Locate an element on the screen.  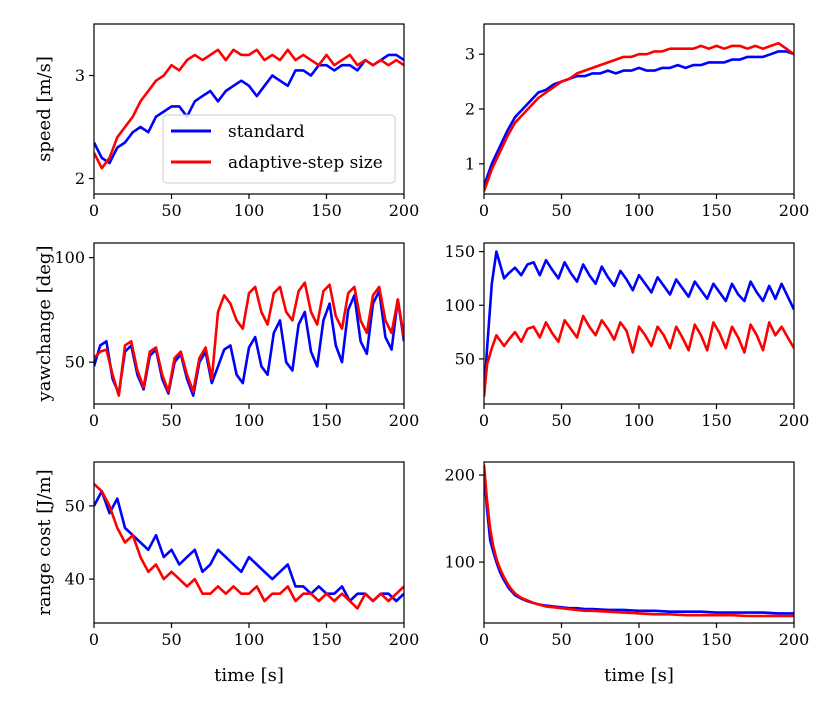
panel-top-right: 0 50 100 150 200 1 2 3 is located at coordinates (637, 121).